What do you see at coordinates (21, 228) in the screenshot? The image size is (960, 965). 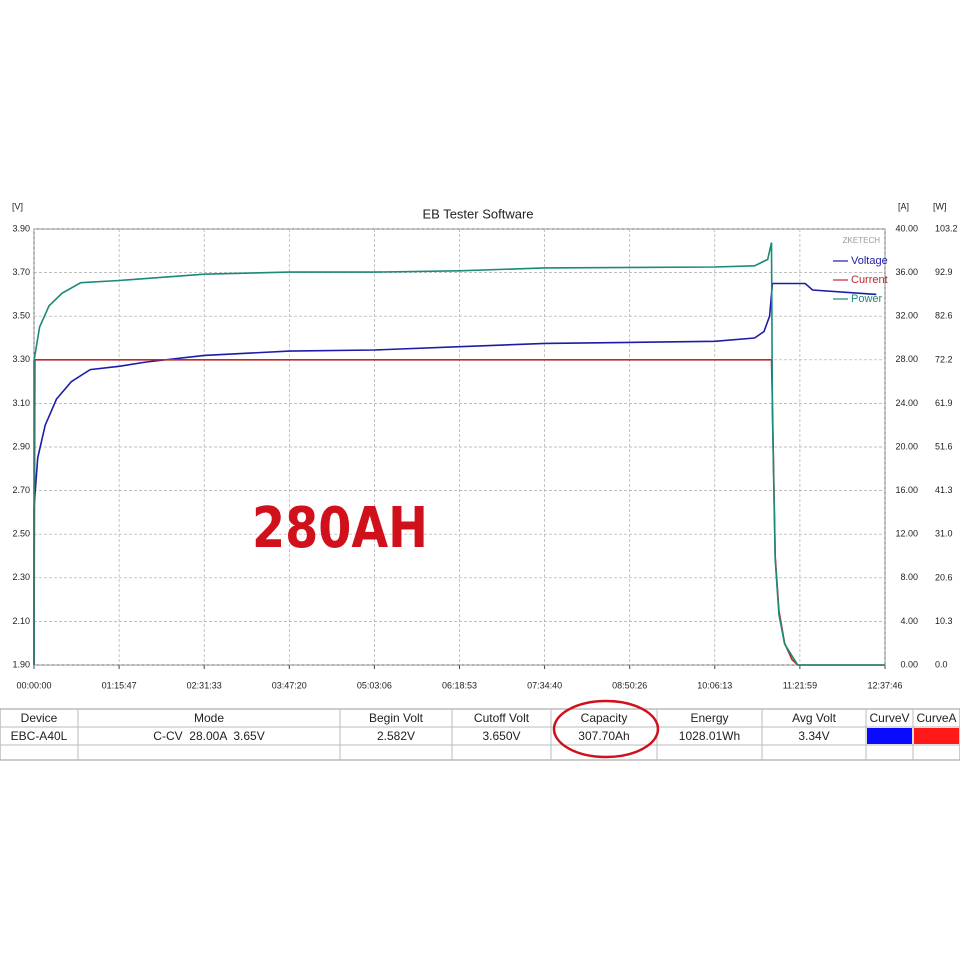 I see `y-tick-label: 3.90` at bounding box center [21, 228].